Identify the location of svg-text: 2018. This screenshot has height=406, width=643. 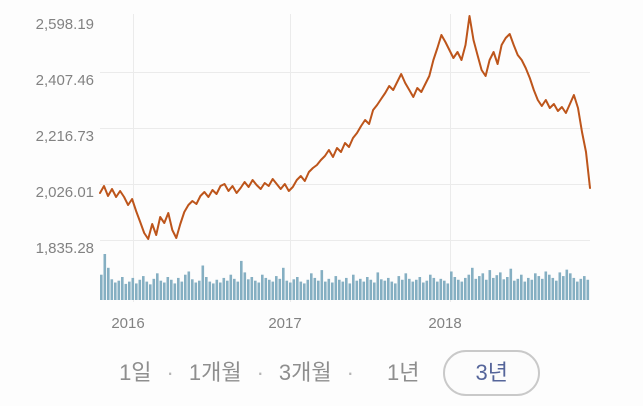
(444, 323).